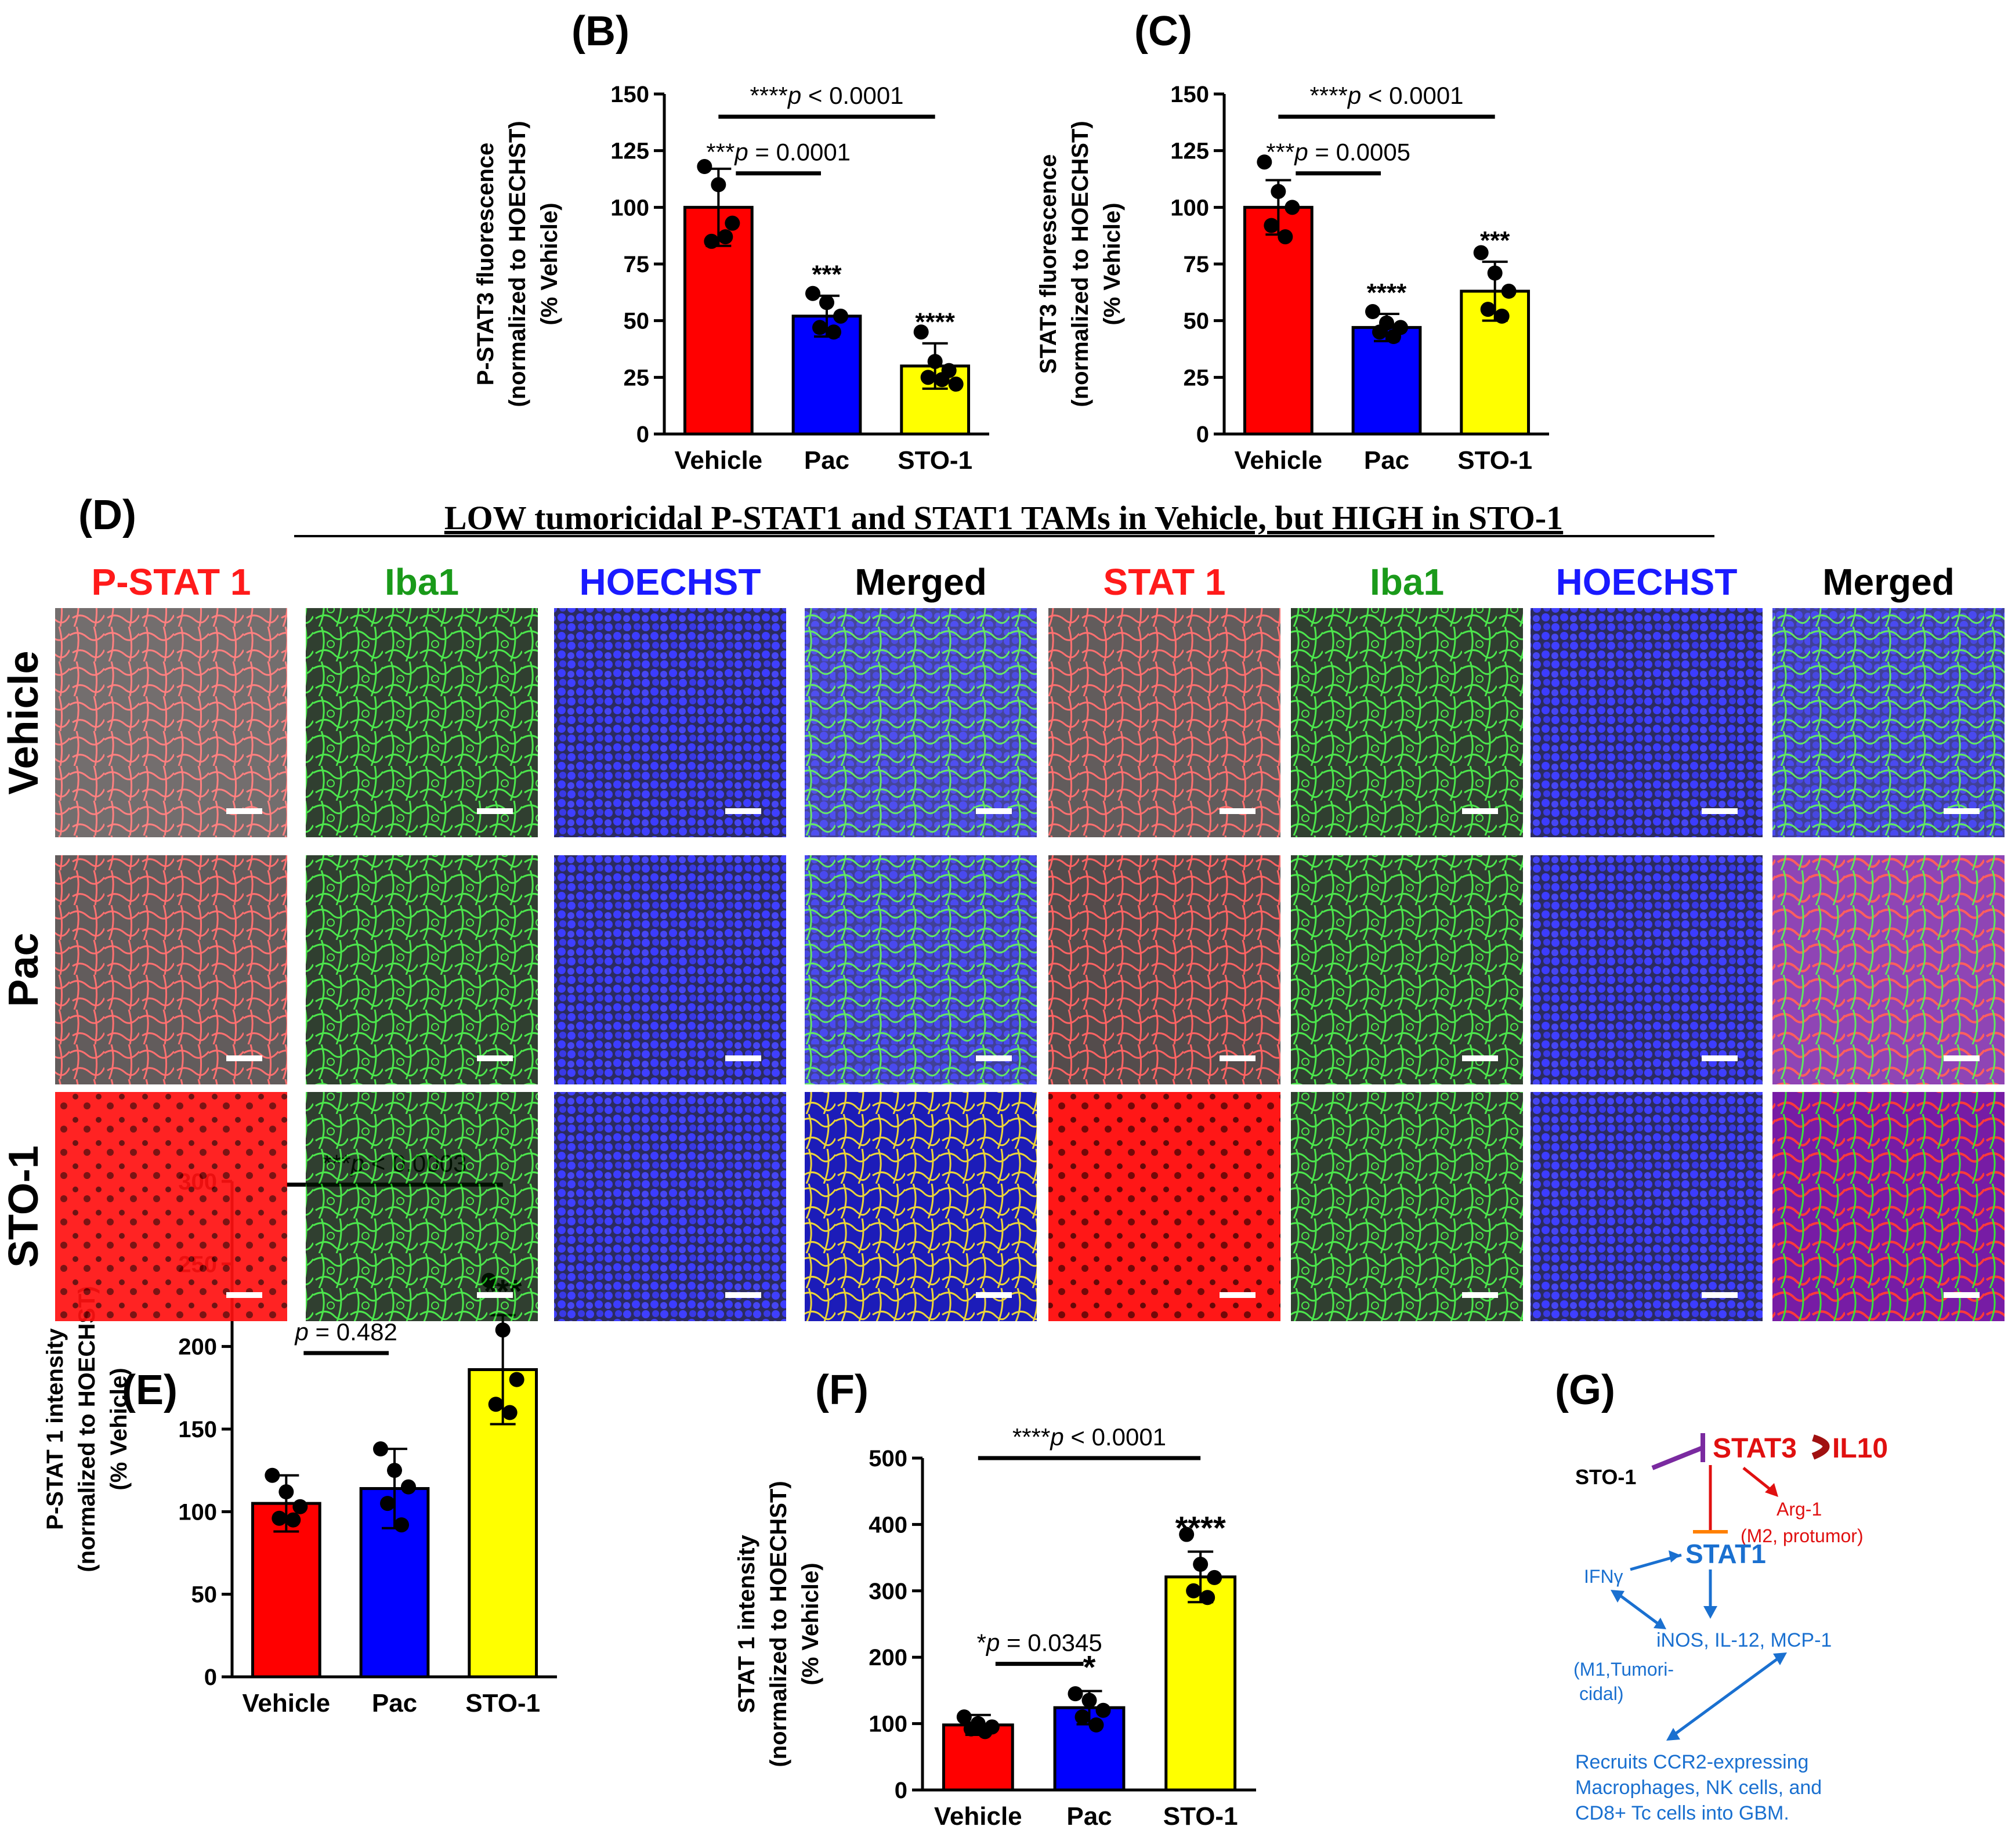 This screenshot has width=2008, height=1848. I want to click on significance-label-e: p = 0.482, so click(345, 1332).